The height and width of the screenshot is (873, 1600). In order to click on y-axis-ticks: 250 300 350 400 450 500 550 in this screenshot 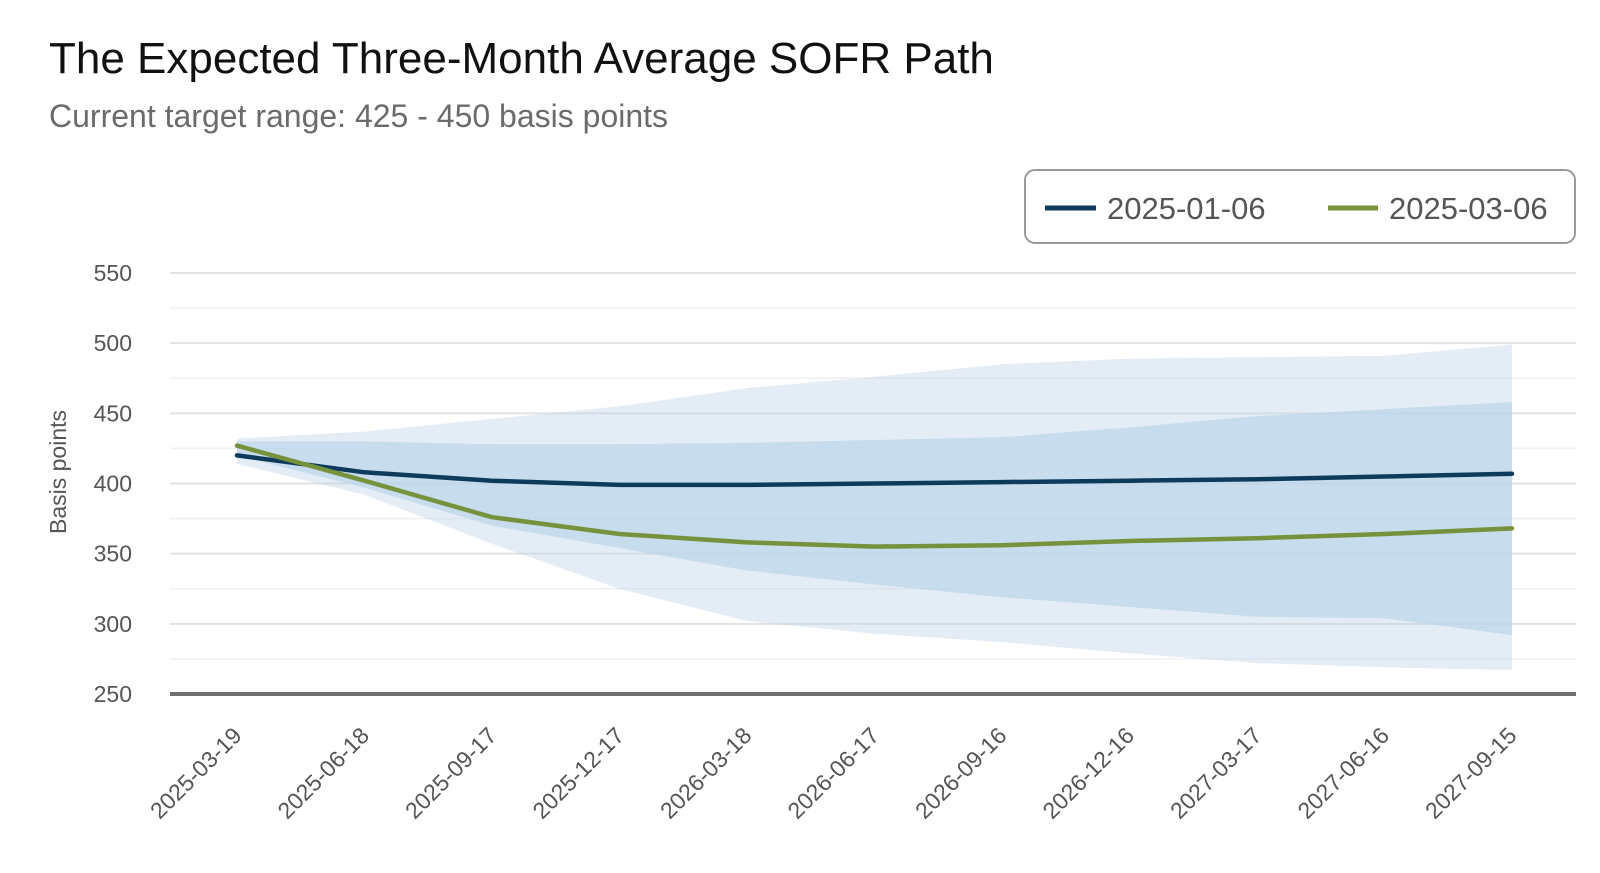, I will do `click(113, 483)`.